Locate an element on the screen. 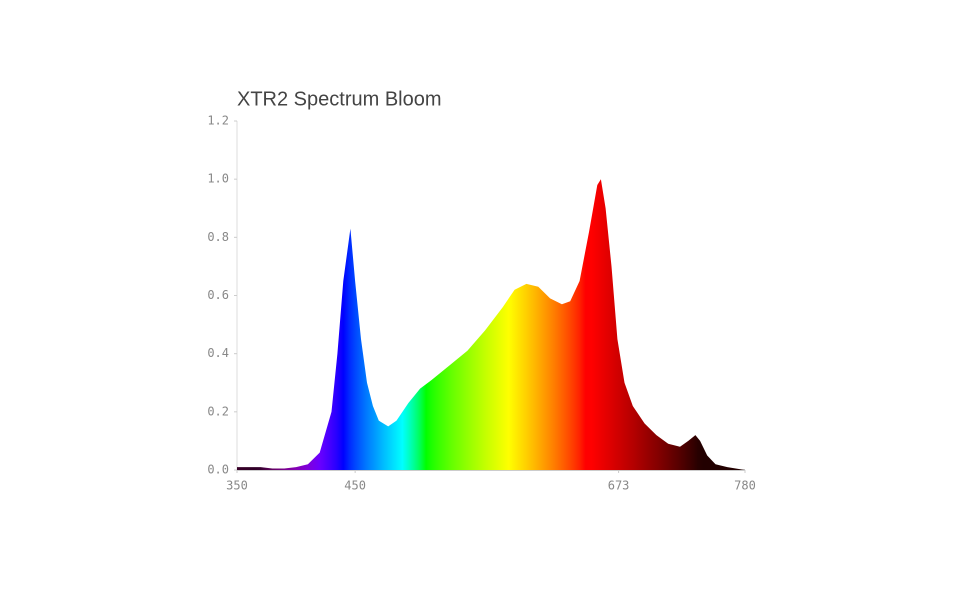 The height and width of the screenshot is (600, 960). y-tick-label: 0.8 is located at coordinates (218, 237).